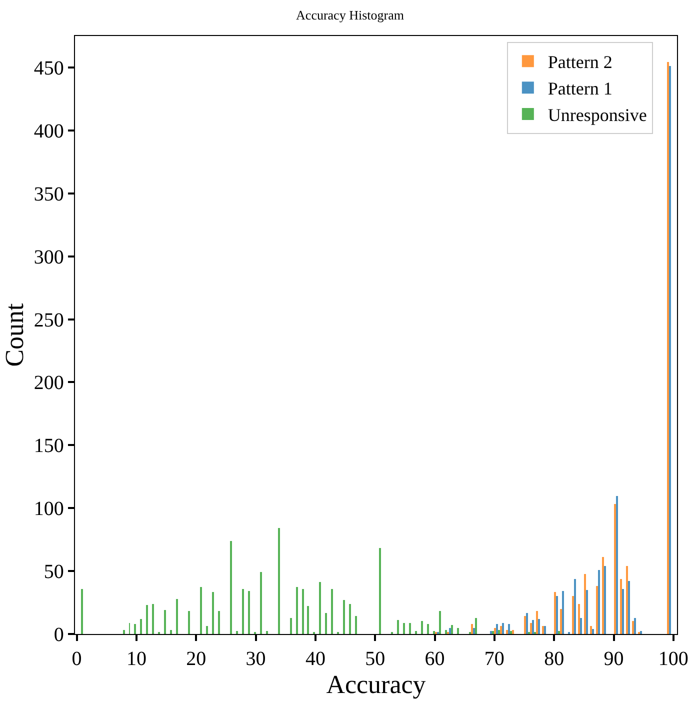 The image size is (700, 702). What do you see at coordinates (614, 659) in the screenshot?
I see `x-tick-label: 90` at bounding box center [614, 659].